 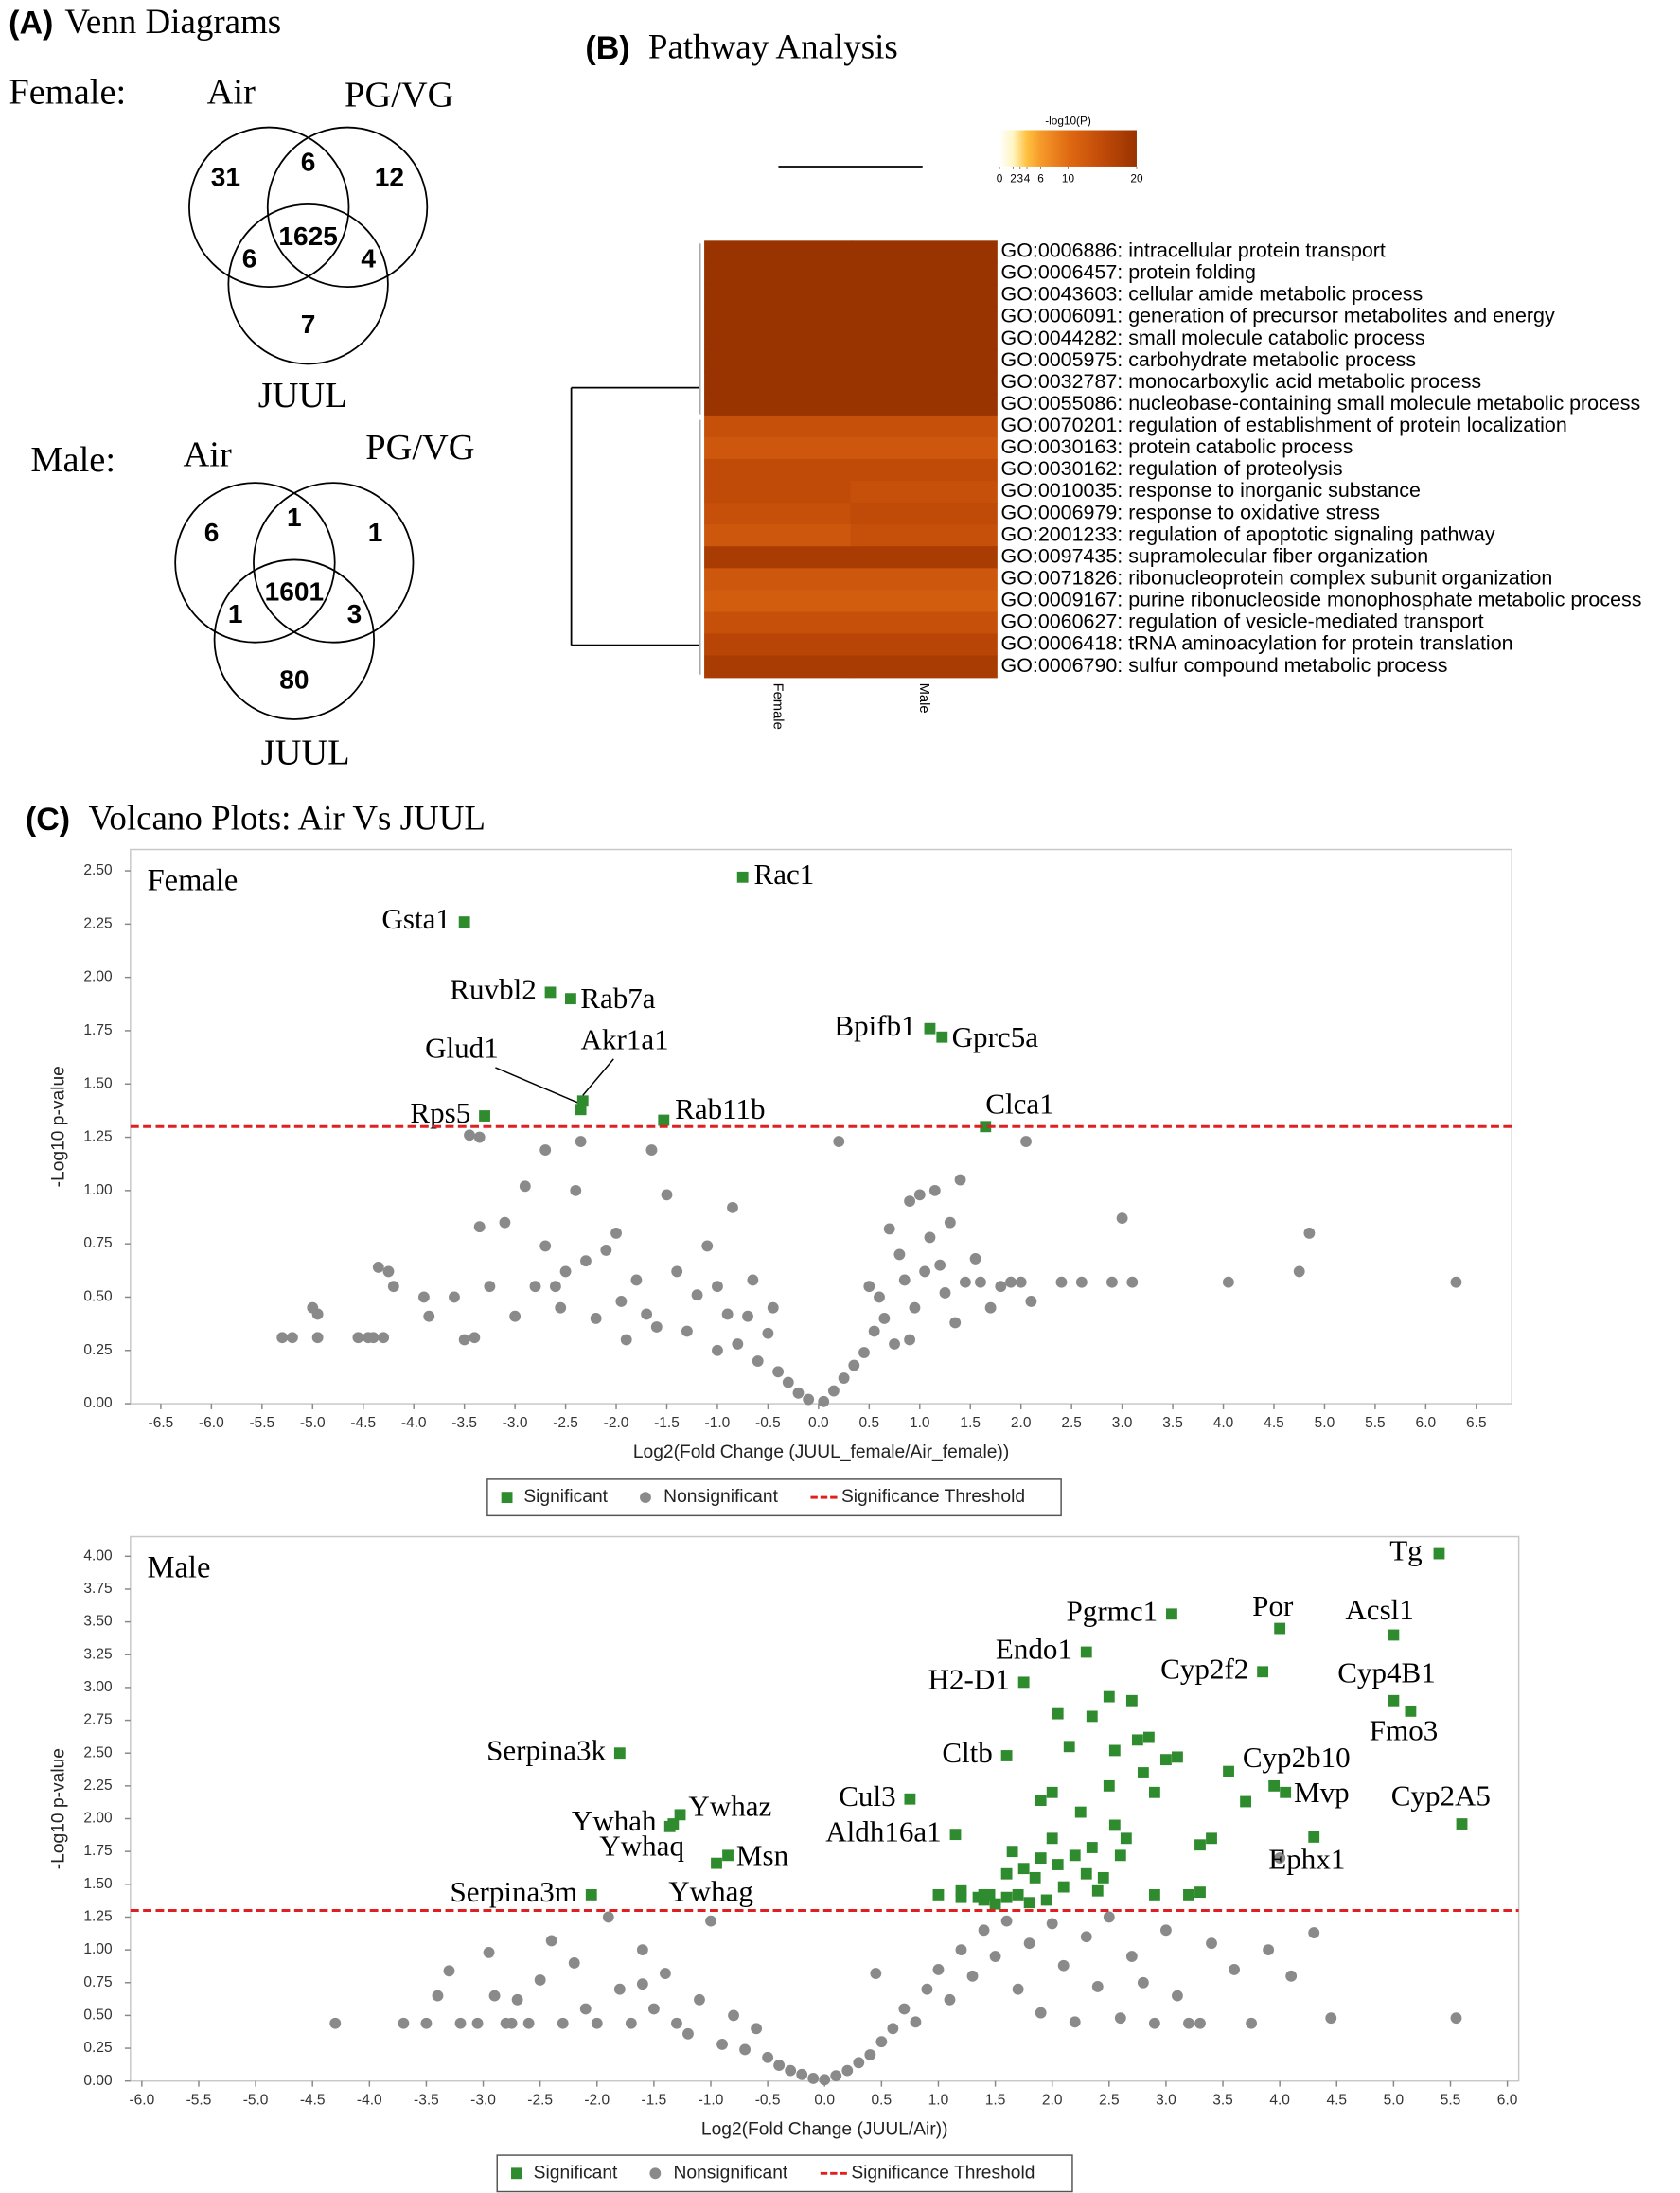 What do you see at coordinates (193, 880) in the screenshot?
I see `plot-title: Female` at bounding box center [193, 880].